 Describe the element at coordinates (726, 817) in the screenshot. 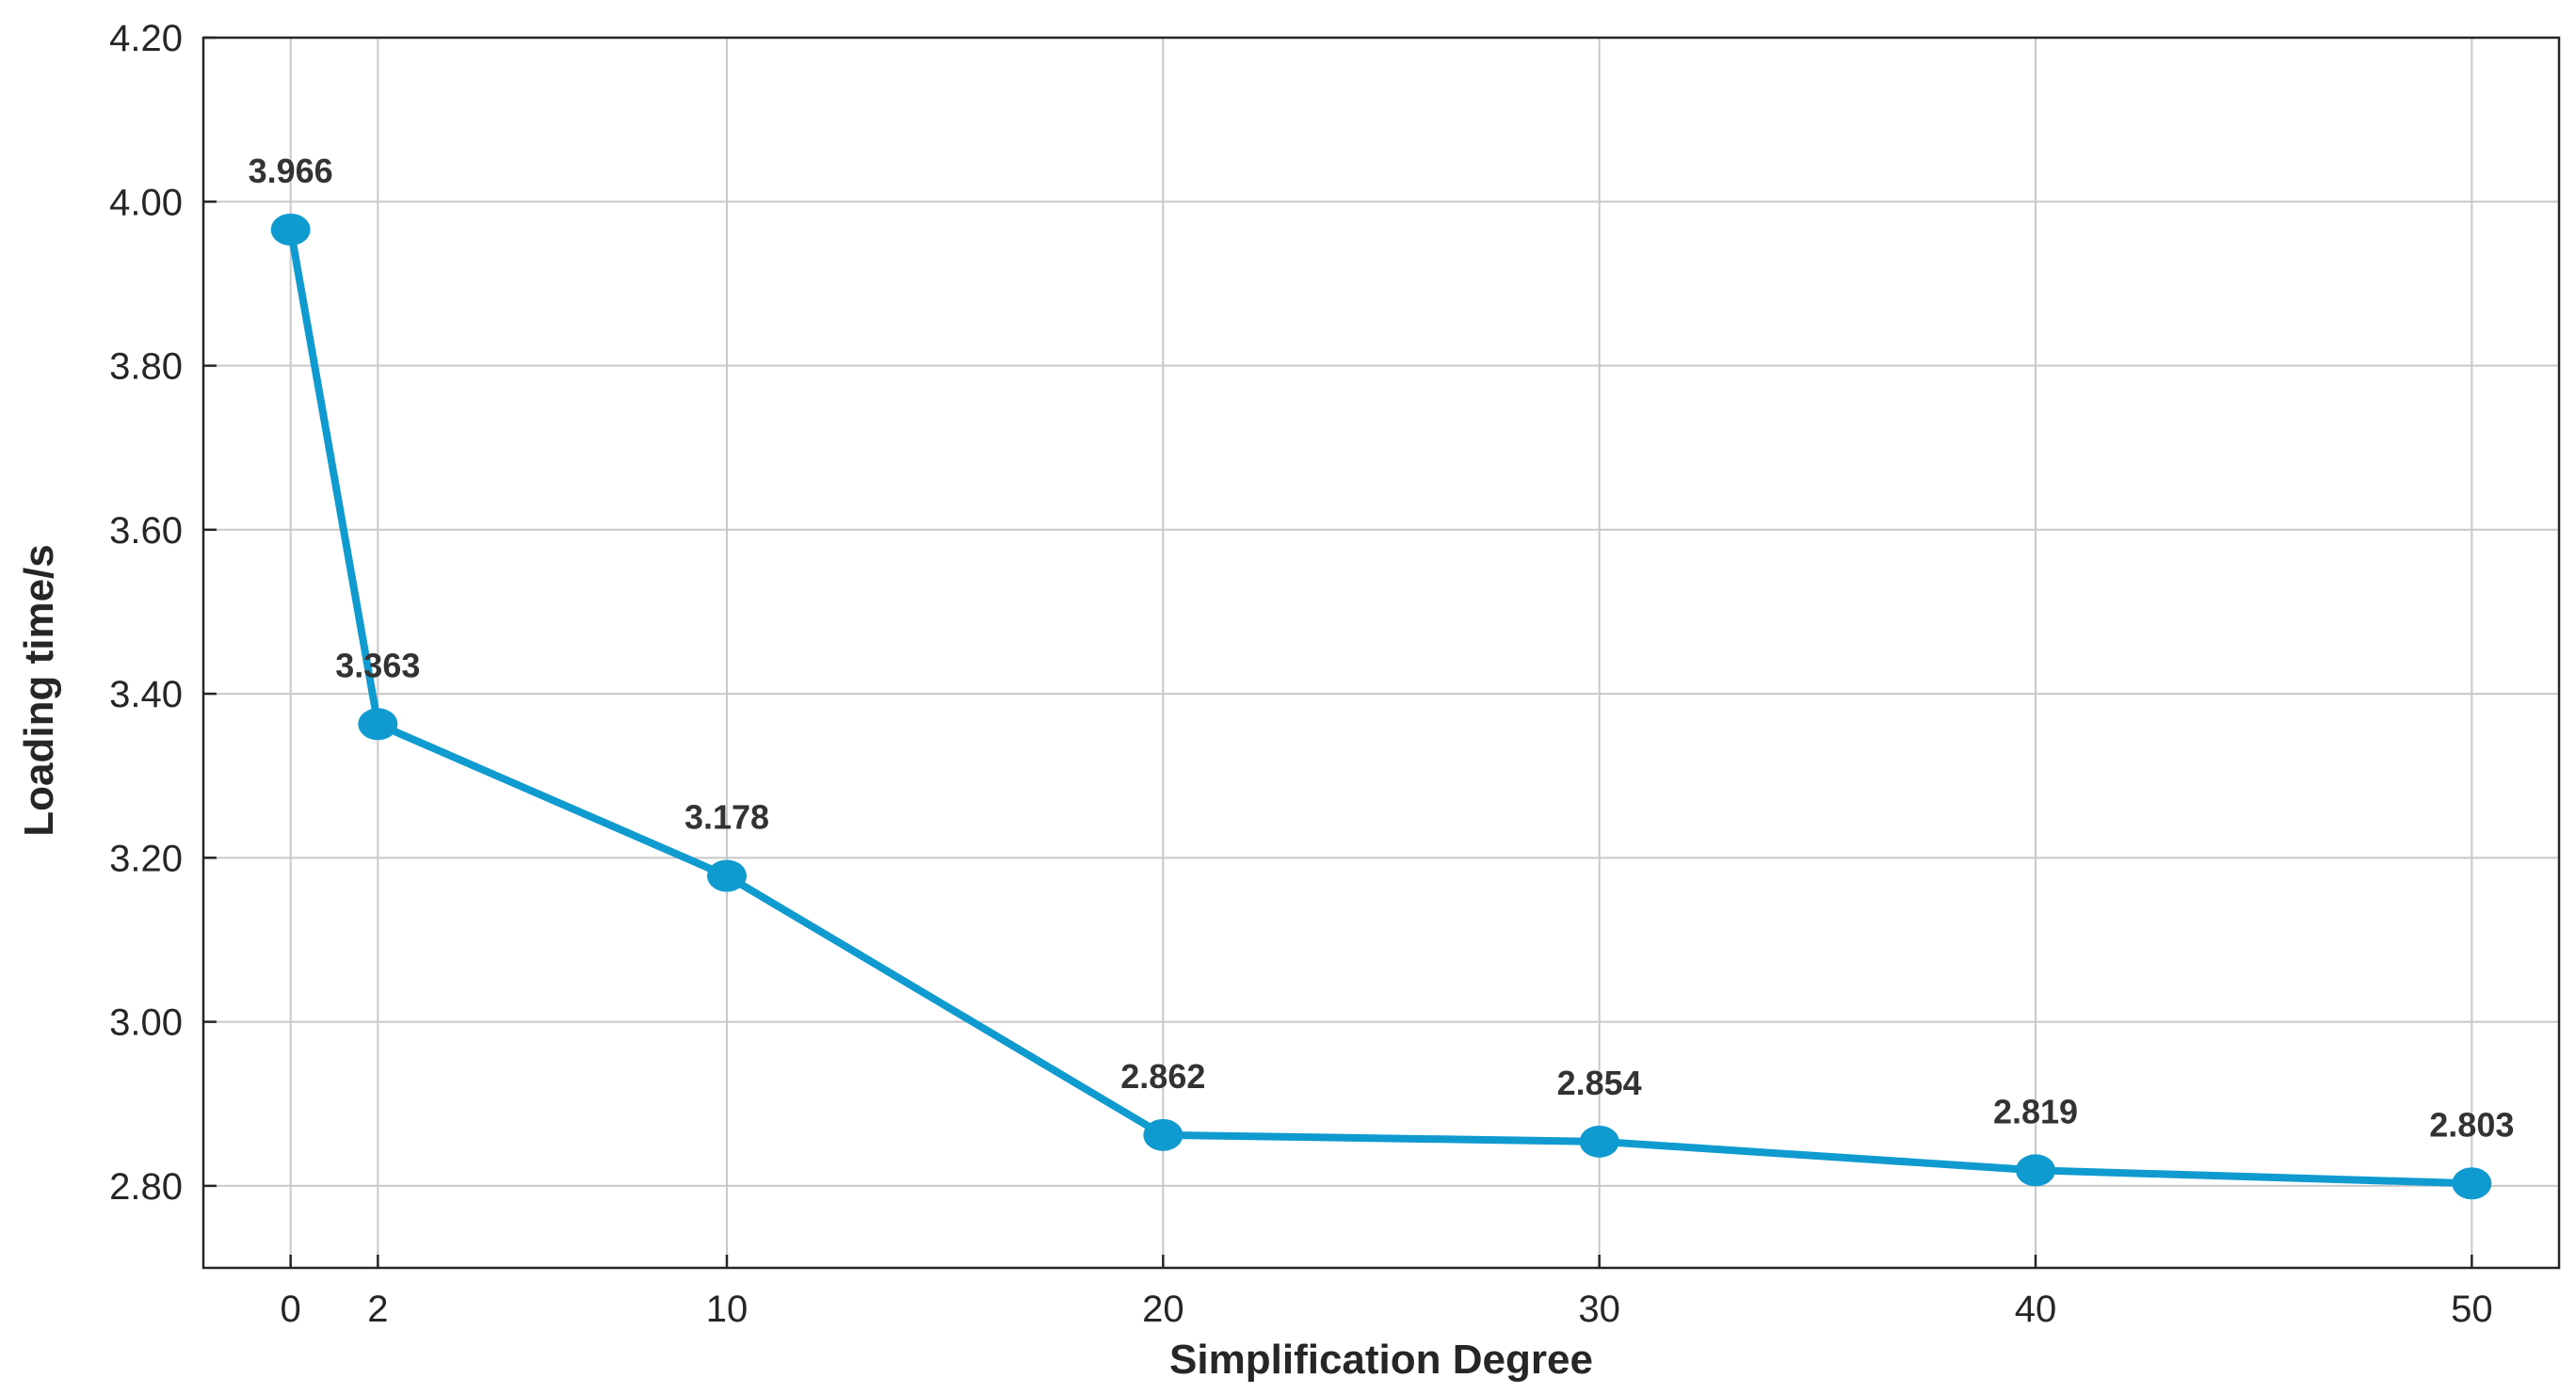

I see `data-label: 3.178` at that location.